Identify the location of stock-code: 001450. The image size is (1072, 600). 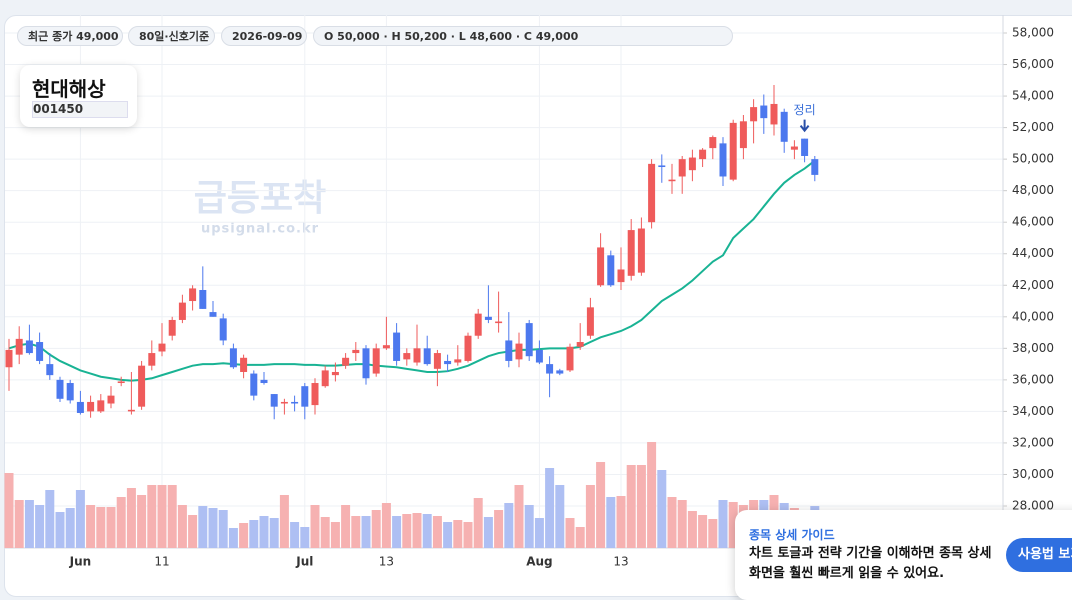
(80, 109).